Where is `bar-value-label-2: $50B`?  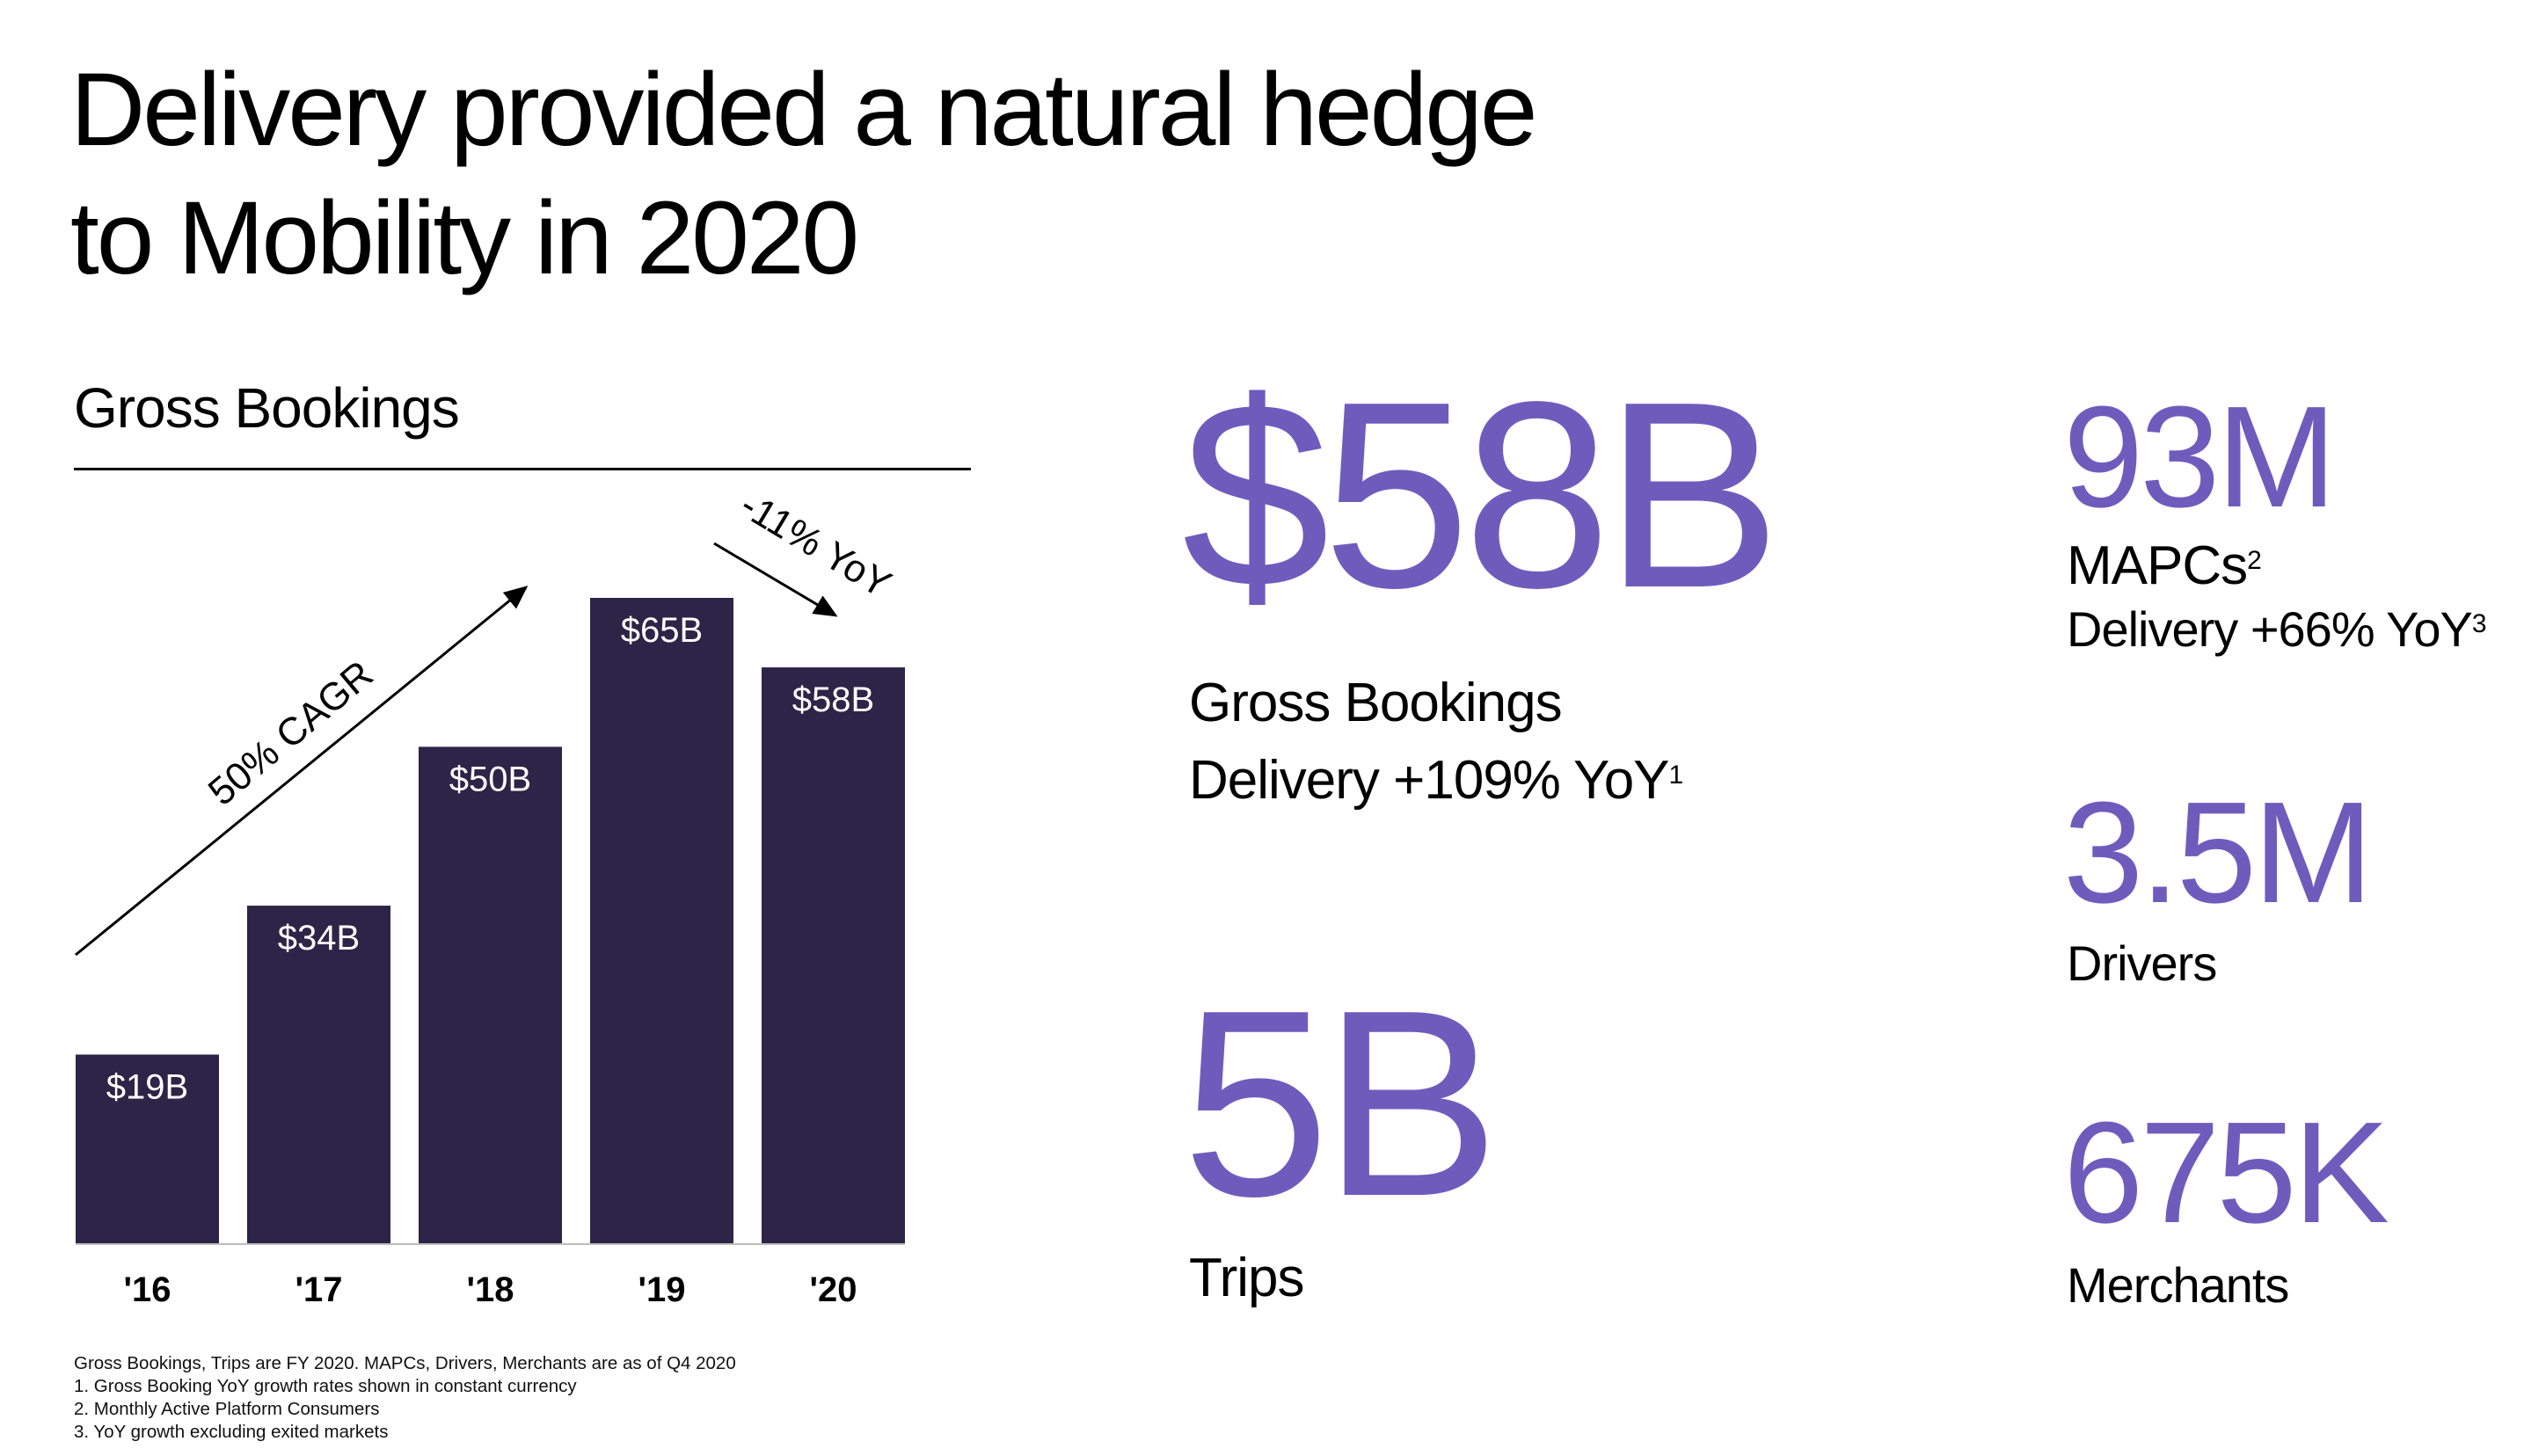
bar-value-label-2: $50B is located at coordinates (490, 779).